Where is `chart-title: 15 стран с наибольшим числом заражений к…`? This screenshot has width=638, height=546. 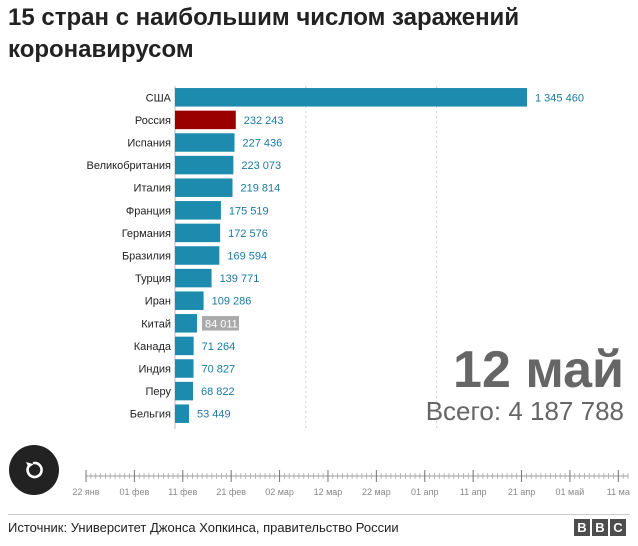 chart-title: 15 стран с наибольшим числом заражений к… is located at coordinates (264, 33).